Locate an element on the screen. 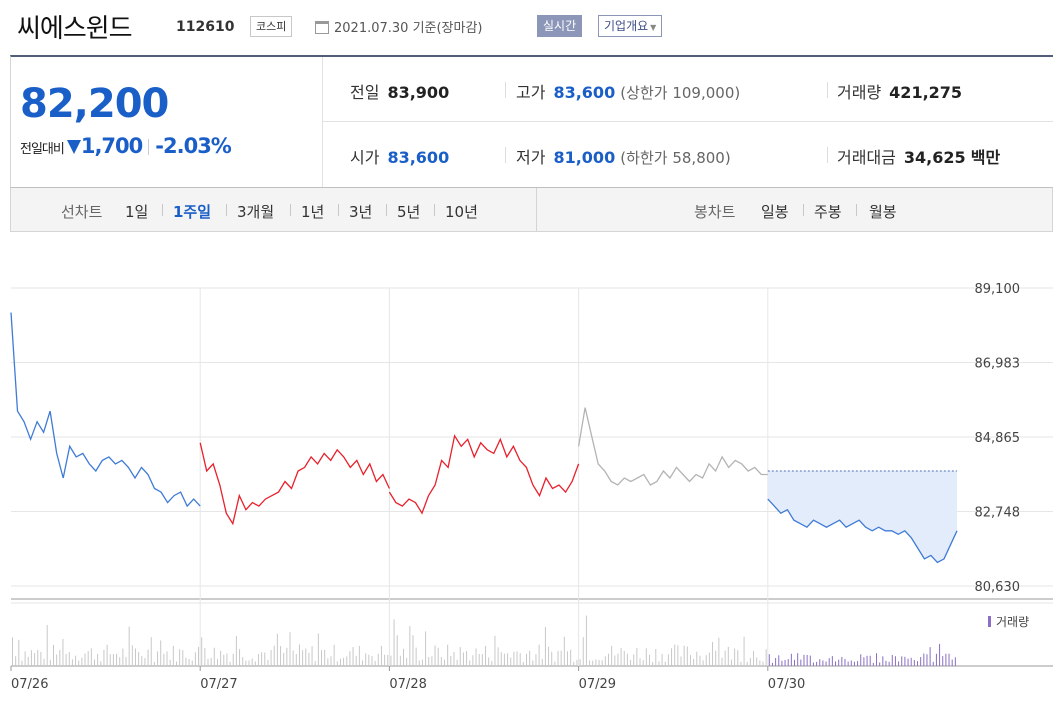  prev-close: 전일 83,900 is located at coordinates (399, 91).